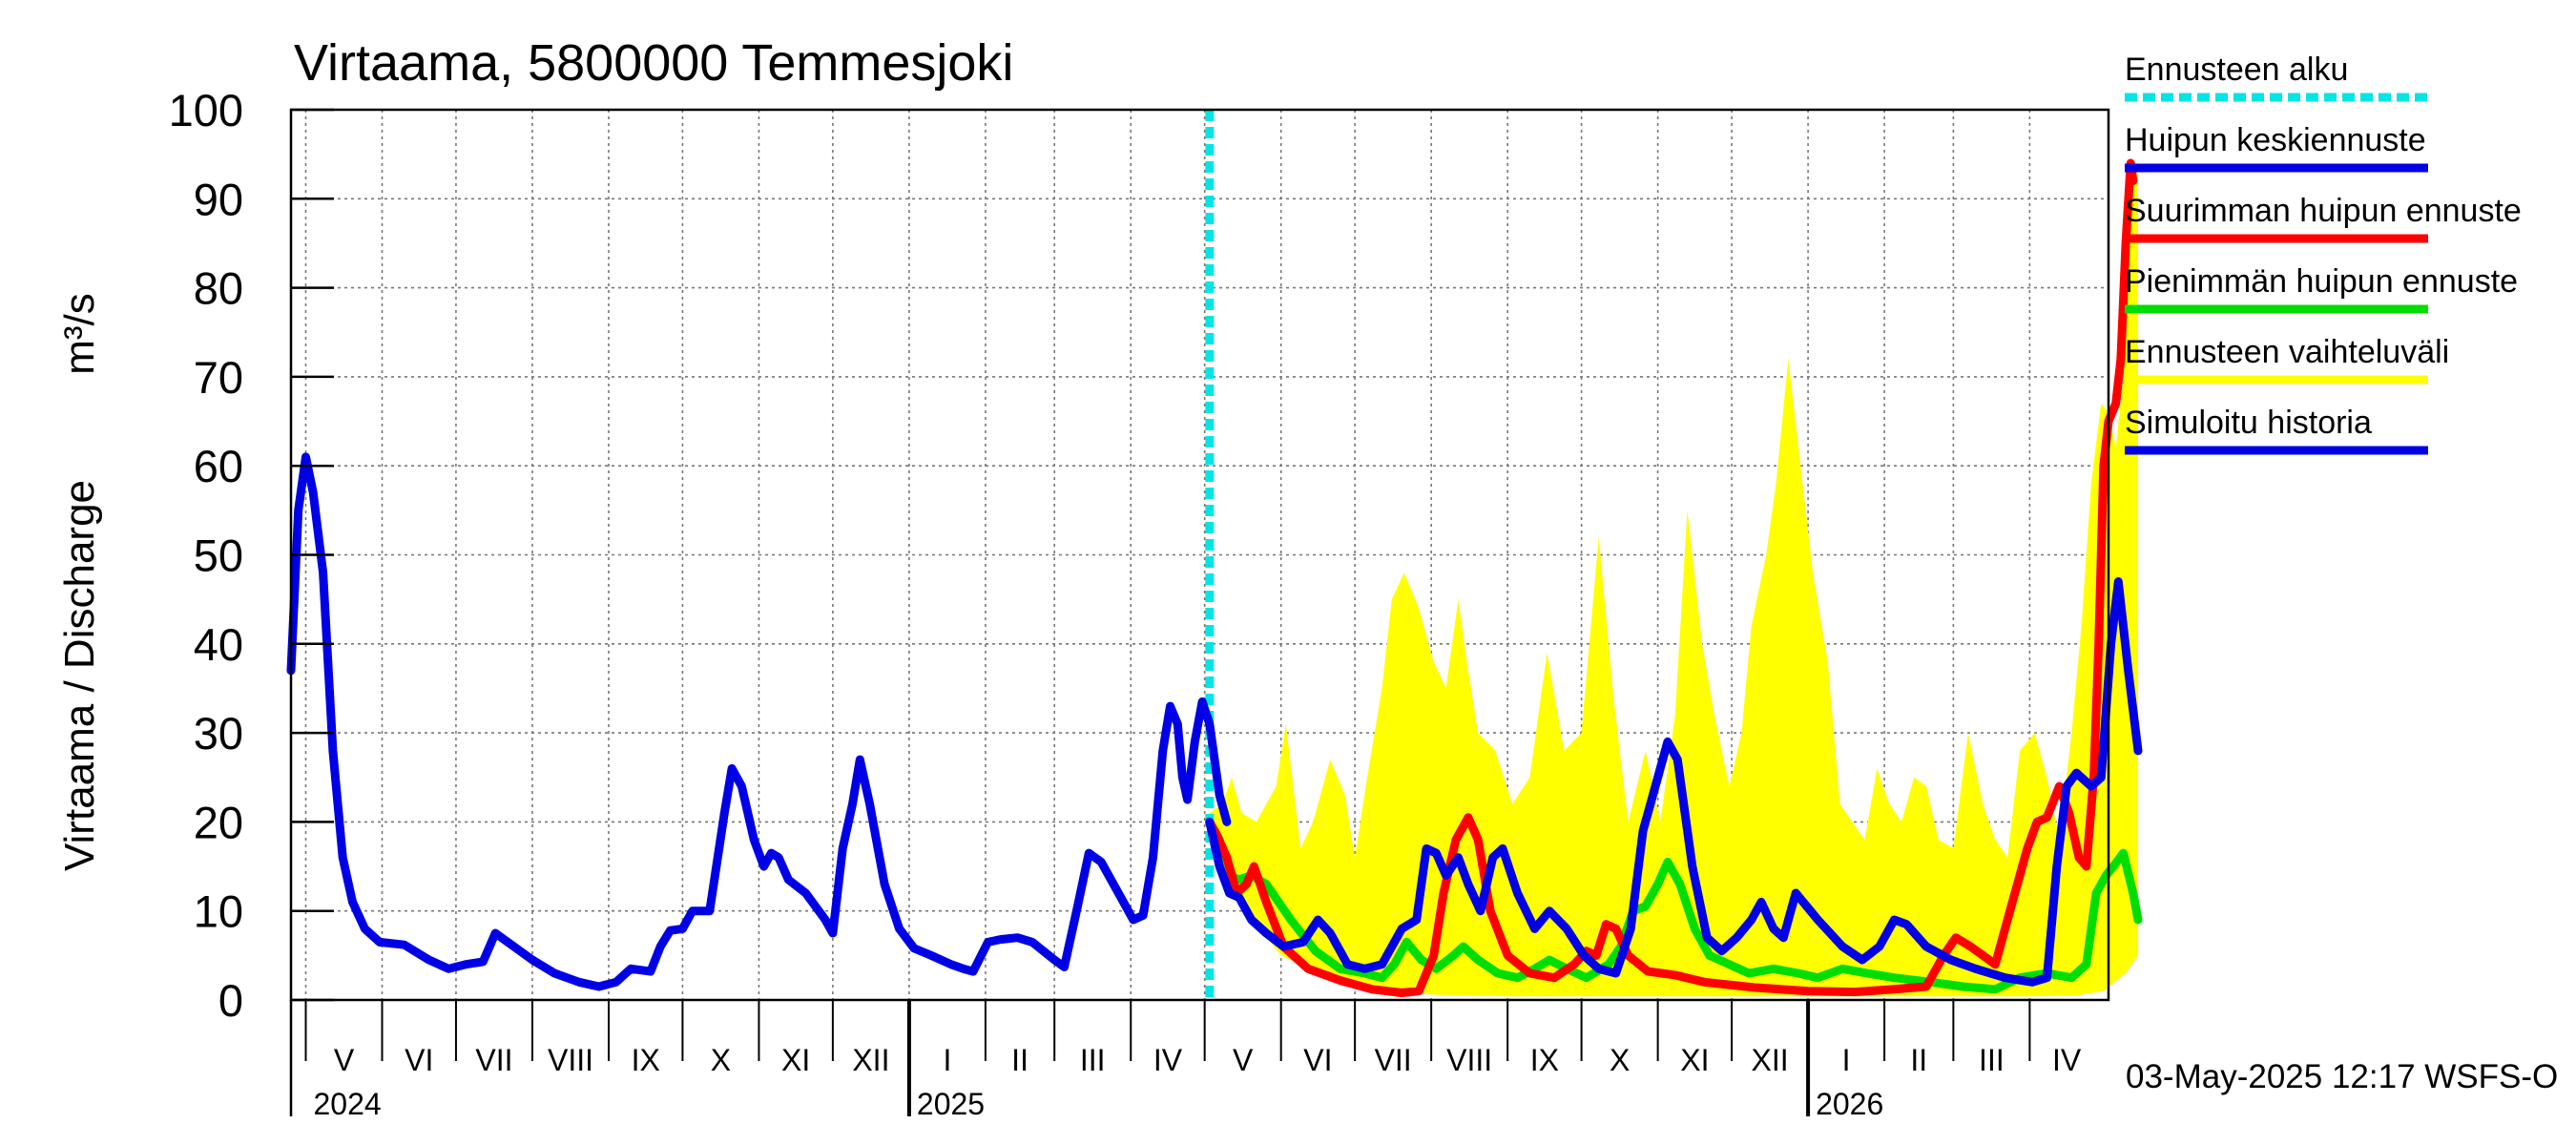  Describe the element at coordinates (1918, 1060) in the screenshot. I see `month-label-21: II` at that location.